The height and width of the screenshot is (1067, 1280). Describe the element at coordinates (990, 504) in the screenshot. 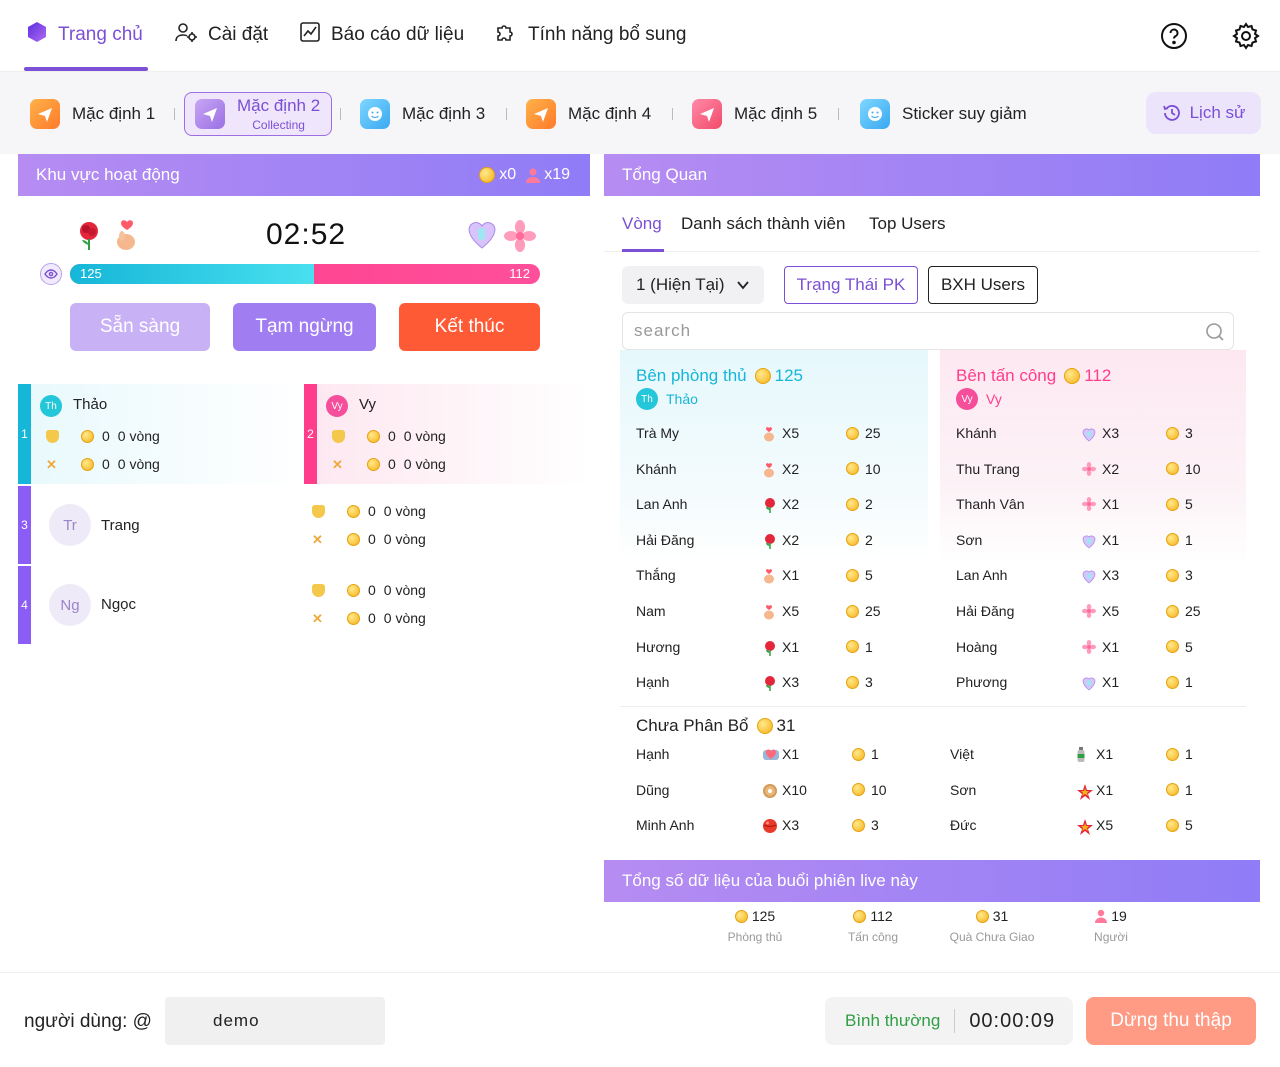

I see `gift-sender-text: Thanh Vân` at that location.